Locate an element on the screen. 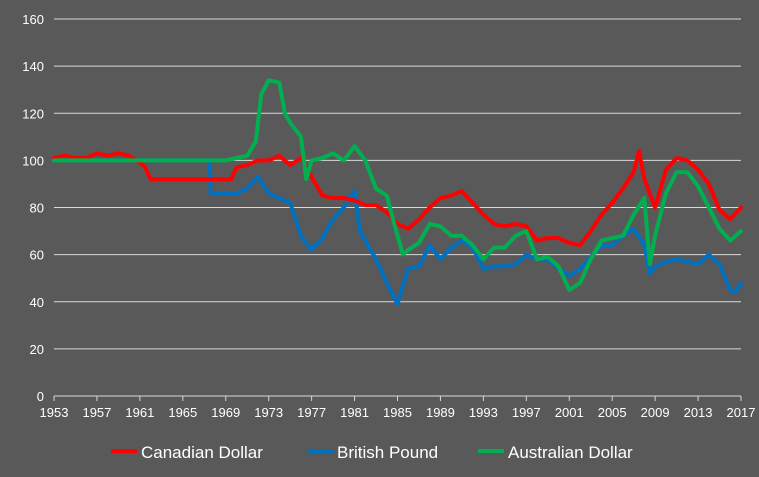 This screenshot has height=477, width=759. y-tick-label: 20 is located at coordinates (37, 349).